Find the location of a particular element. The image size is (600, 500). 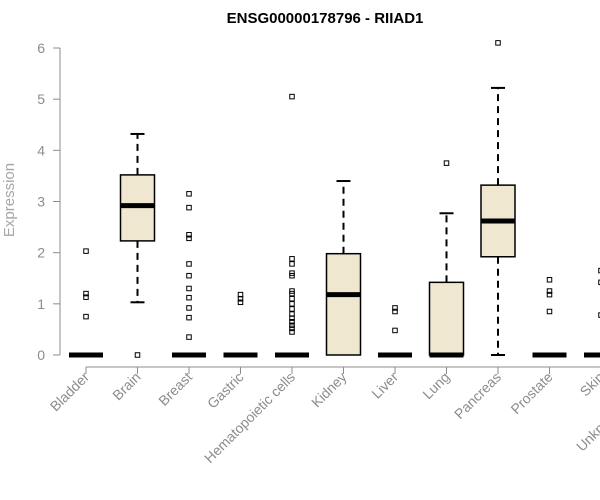

x-tick-label: Breast is located at coordinates (175, 389).